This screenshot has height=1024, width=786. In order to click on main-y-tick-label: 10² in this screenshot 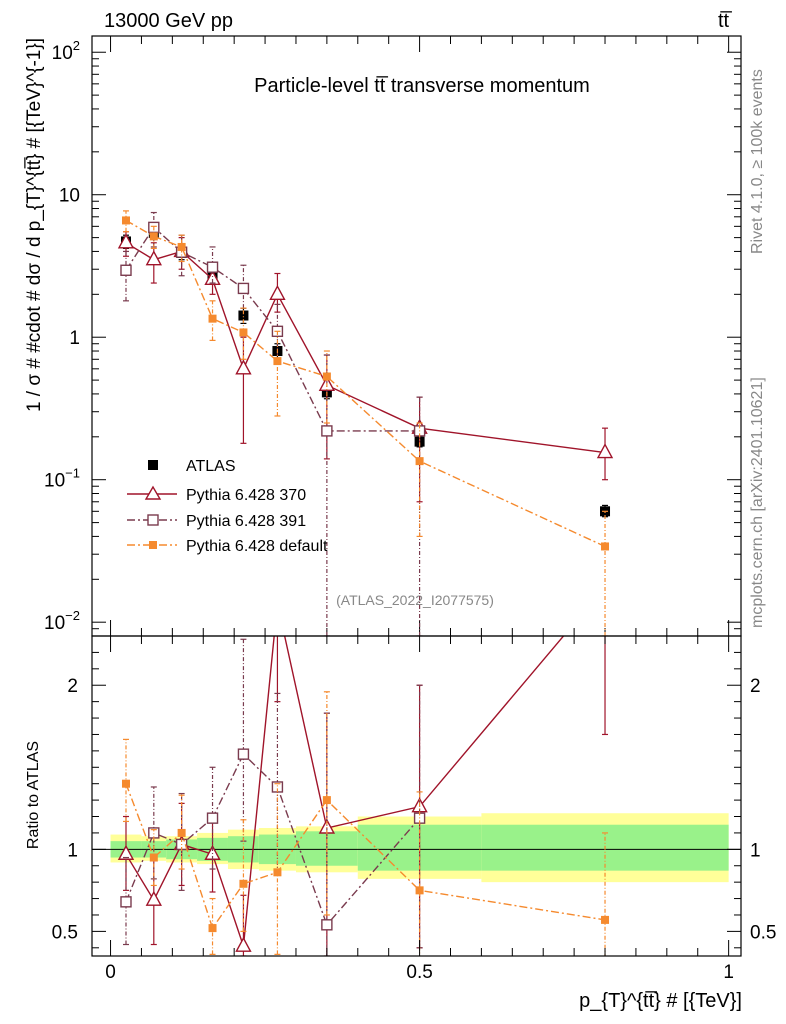, I will do `click(66, 51)`.